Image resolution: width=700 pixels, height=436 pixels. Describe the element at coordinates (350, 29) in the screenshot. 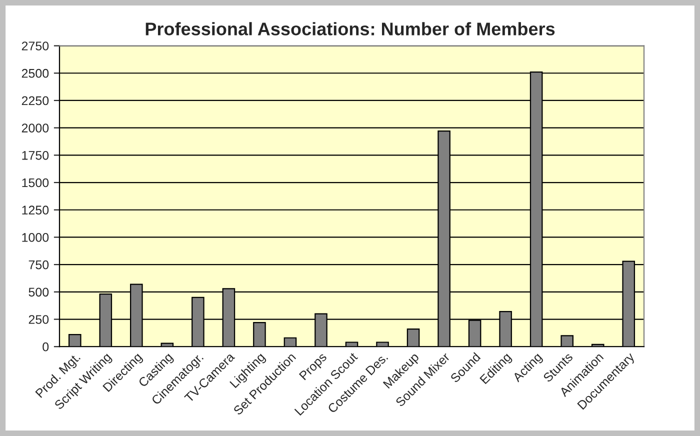

I see `chart-title: Professional Associations: Number of Members` at that location.